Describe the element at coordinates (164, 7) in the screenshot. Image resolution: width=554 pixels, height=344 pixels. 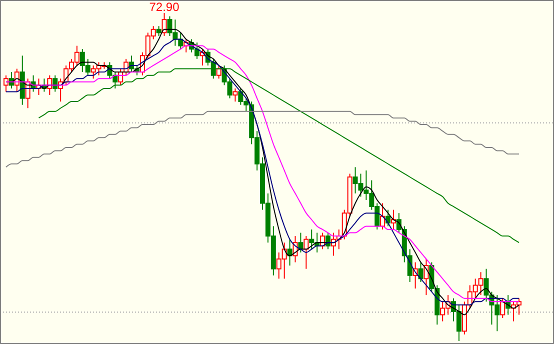
I see `annotation: 72.90` at that location.